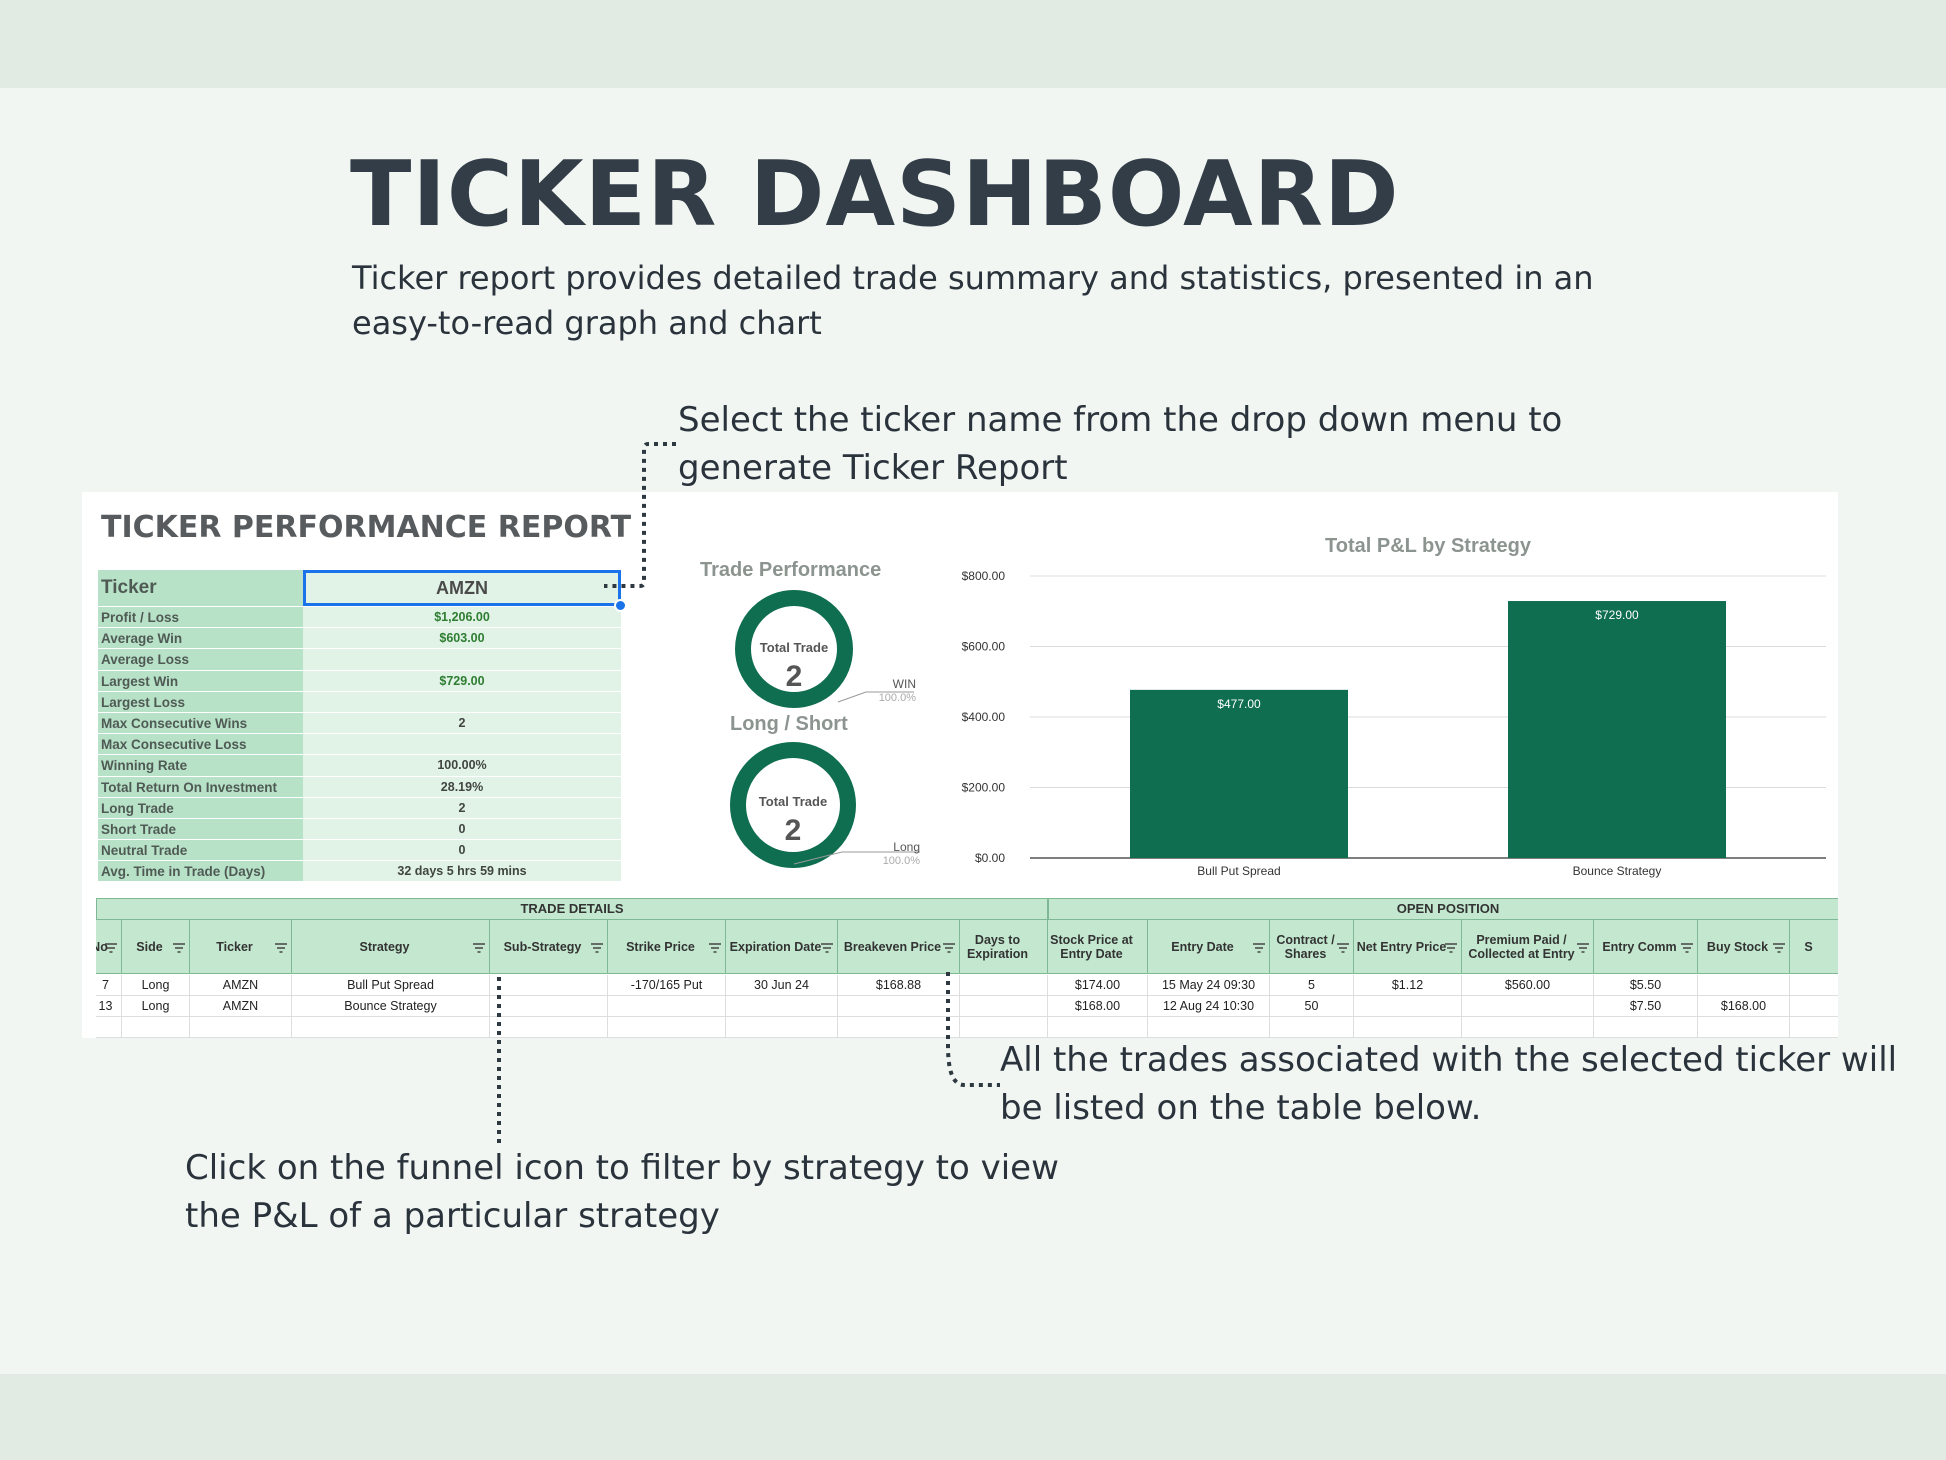 This screenshot has height=1460, width=1946. What do you see at coordinates (359, 660) in the screenshot?
I see `stat-row: Average Loss` at bounding box center [359, 660].